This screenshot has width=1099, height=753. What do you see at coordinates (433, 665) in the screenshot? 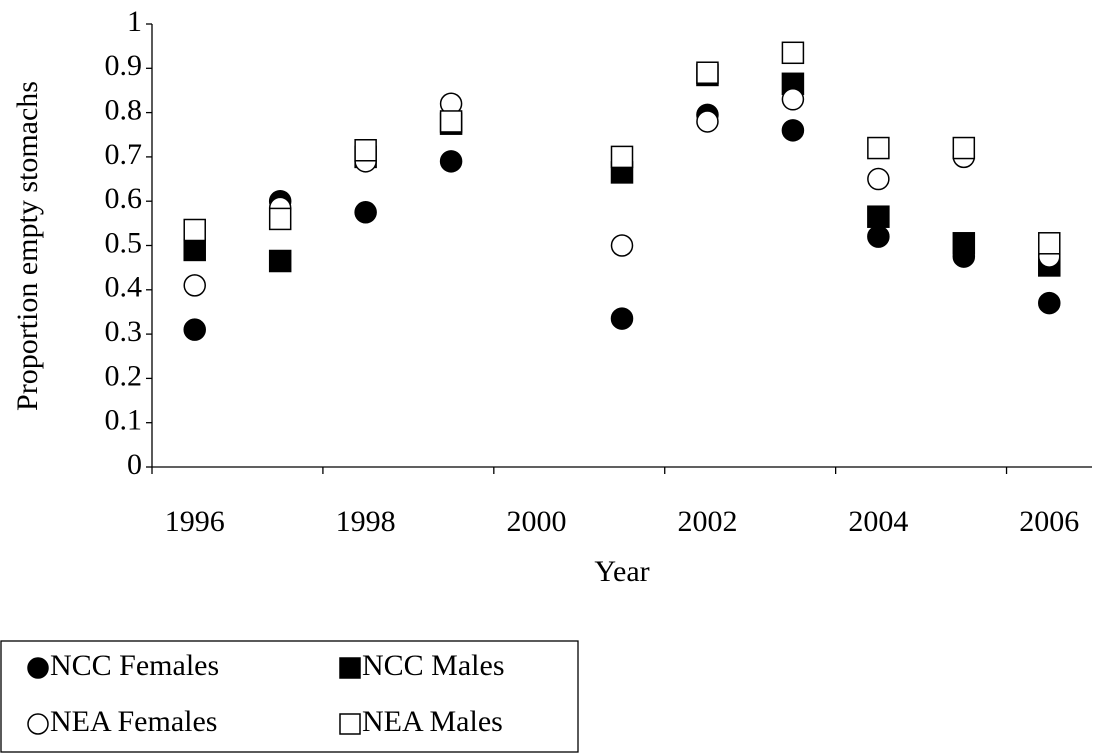
I see `legend-label: NCC Males` at bounding box center [433, 665].